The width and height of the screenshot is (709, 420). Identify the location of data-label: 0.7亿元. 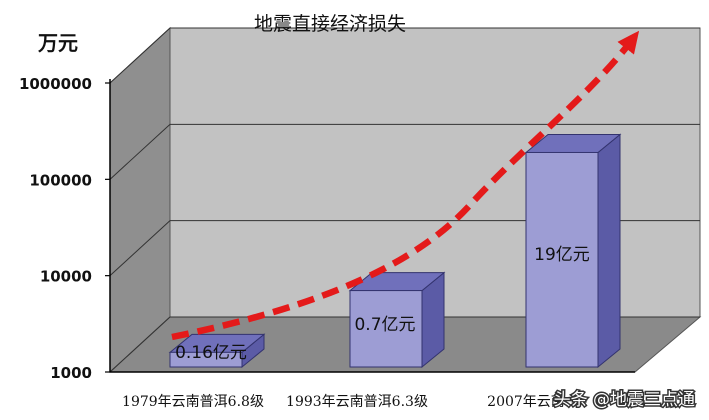
(384, 325).